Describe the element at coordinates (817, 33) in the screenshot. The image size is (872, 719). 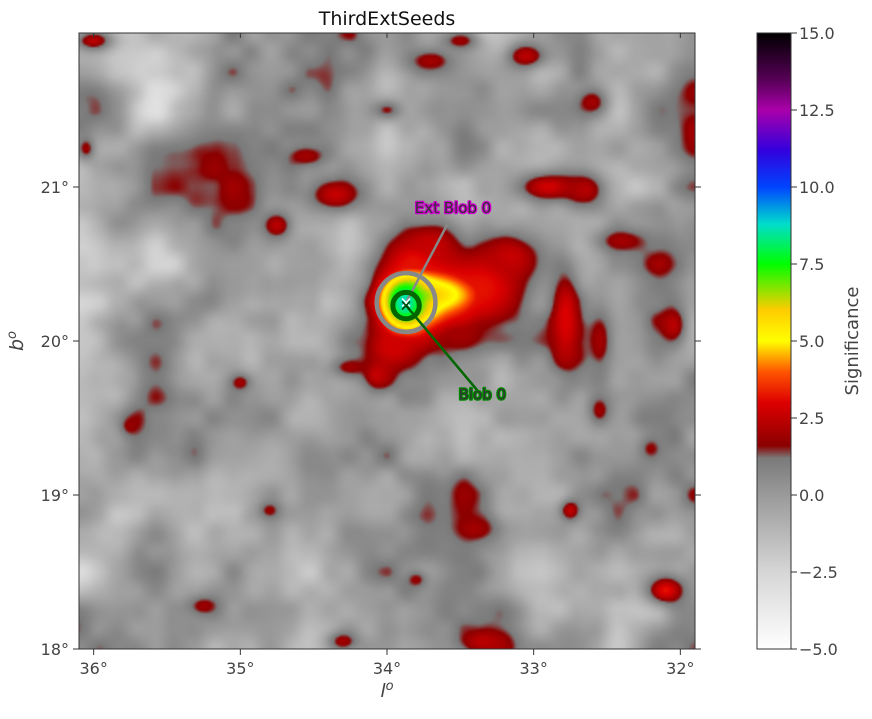
I see `colorbar-tick-label: 15.0` at that location.